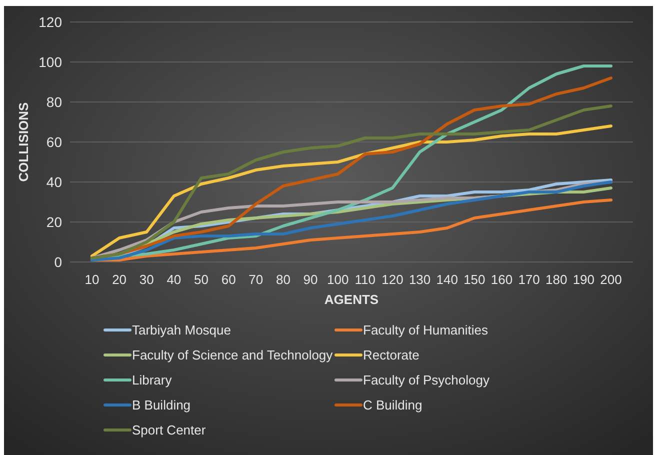 The height and width of the screenshot is (455, 655). Describe the element at coordinates (54, 102) in the screenshot. I see `y-tick-label: 80` at that location.